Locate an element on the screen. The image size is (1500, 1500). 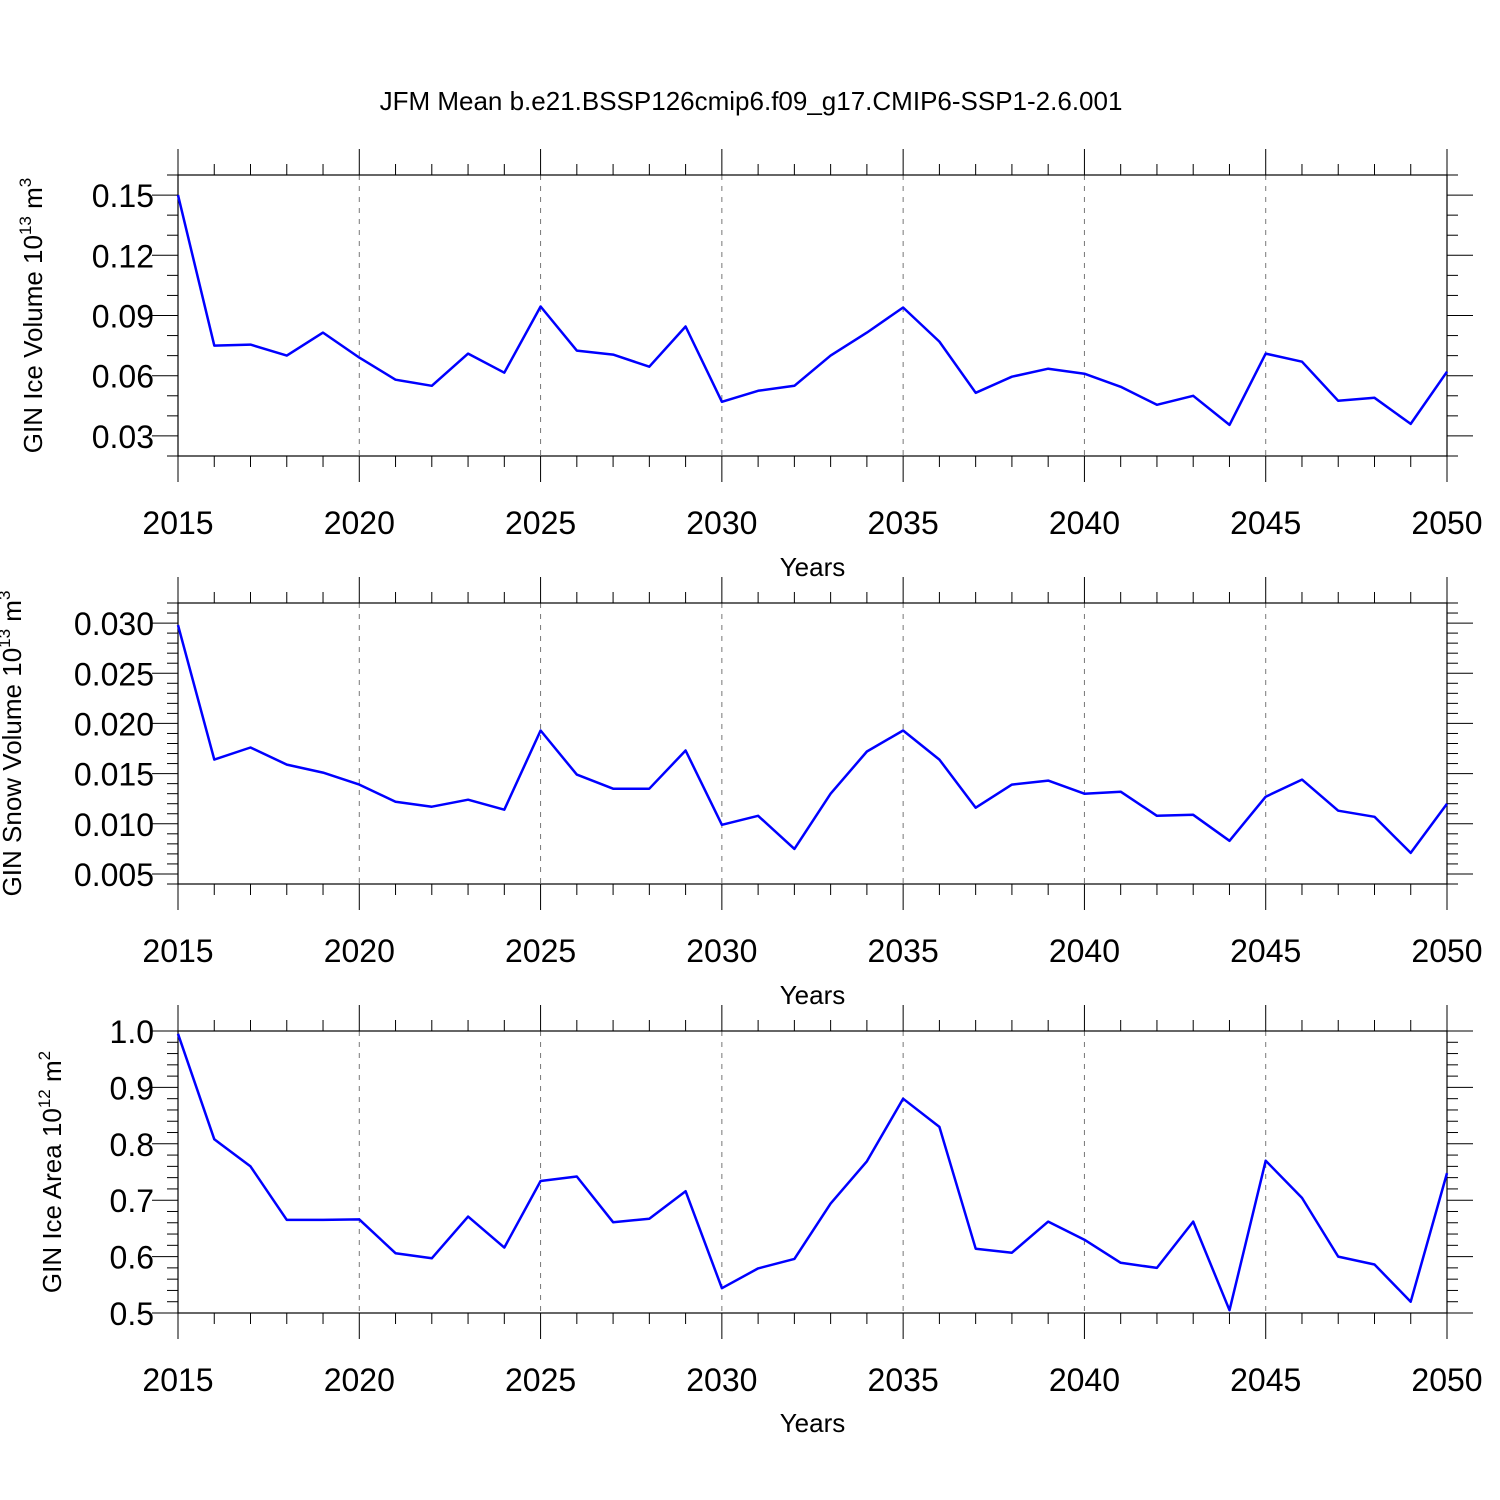
snow-volume-y-axis-title: GIN Snow Volume 1013 m3 is located at coordinates (13, 744).